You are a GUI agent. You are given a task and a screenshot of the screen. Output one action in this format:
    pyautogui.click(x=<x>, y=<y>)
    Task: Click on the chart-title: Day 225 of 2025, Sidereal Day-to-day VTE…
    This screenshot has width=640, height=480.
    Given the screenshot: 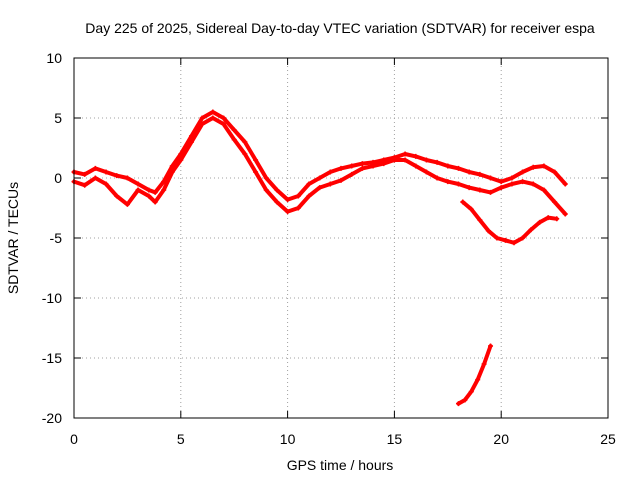 What is the action you would take?
    pyautogui.click(x=340, y=28)
    